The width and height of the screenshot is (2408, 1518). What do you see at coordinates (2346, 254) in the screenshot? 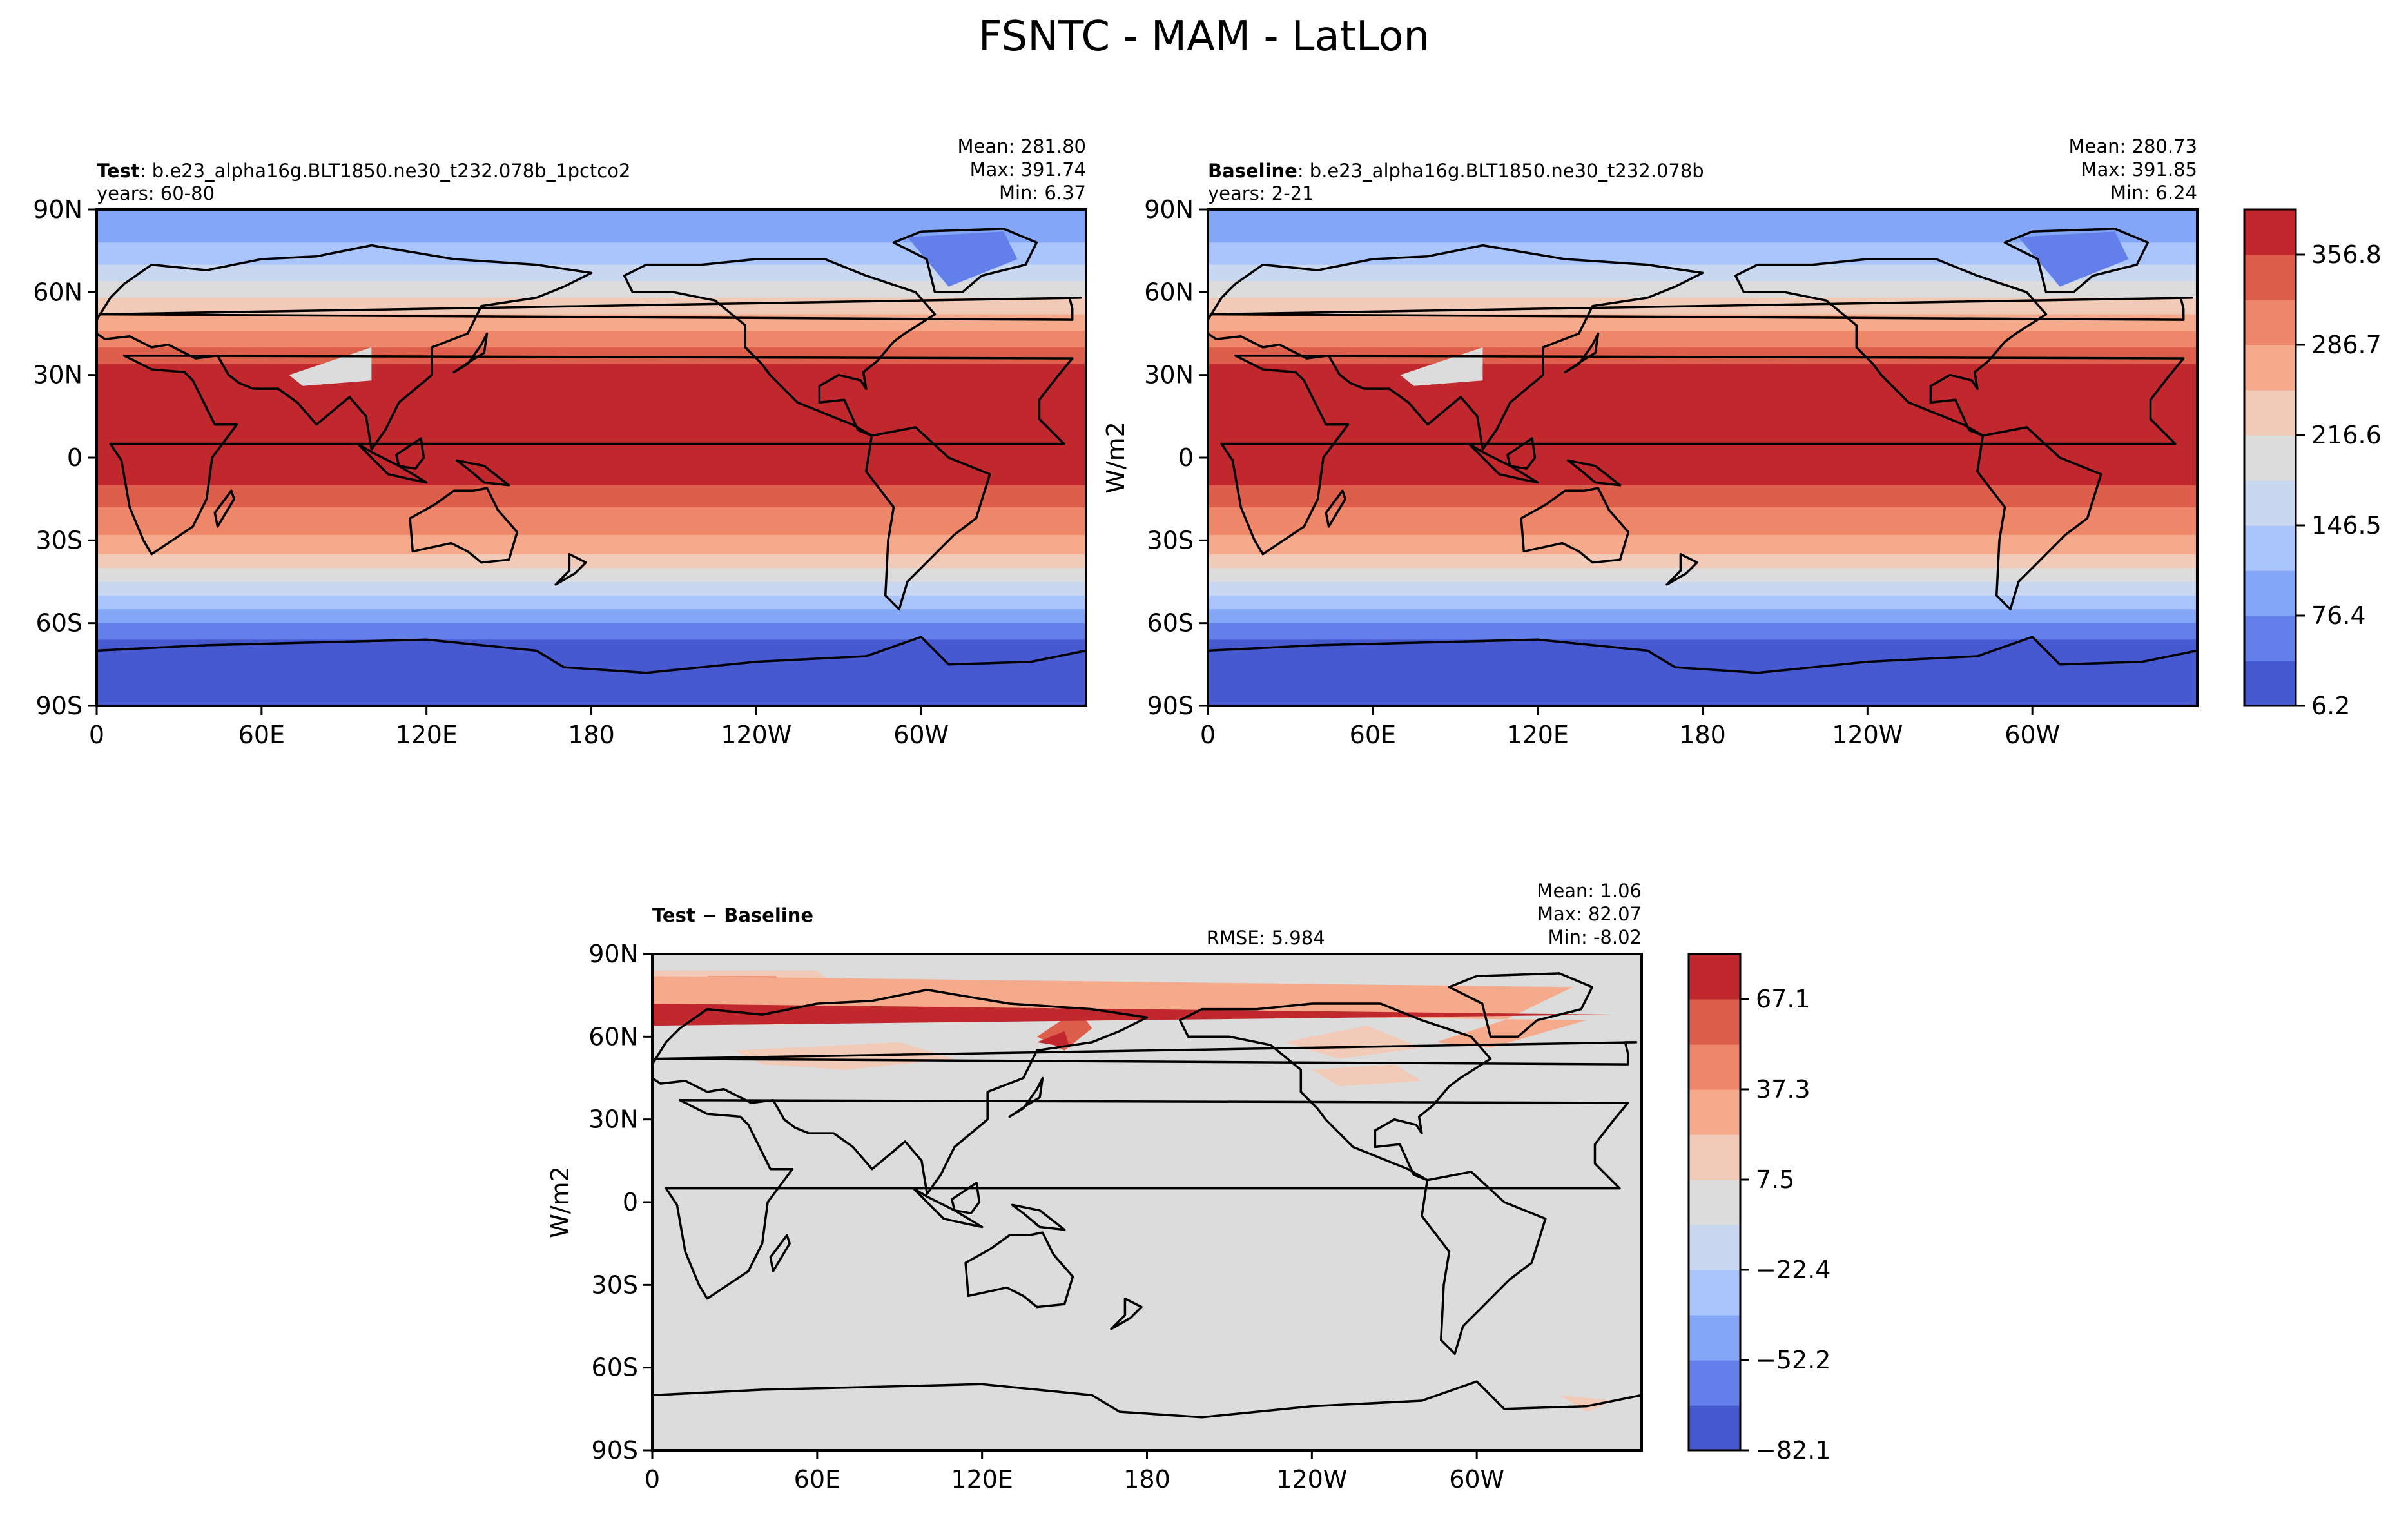
I see `colorbar-tick-label: 356.8` at bounding box center [2346, 254].